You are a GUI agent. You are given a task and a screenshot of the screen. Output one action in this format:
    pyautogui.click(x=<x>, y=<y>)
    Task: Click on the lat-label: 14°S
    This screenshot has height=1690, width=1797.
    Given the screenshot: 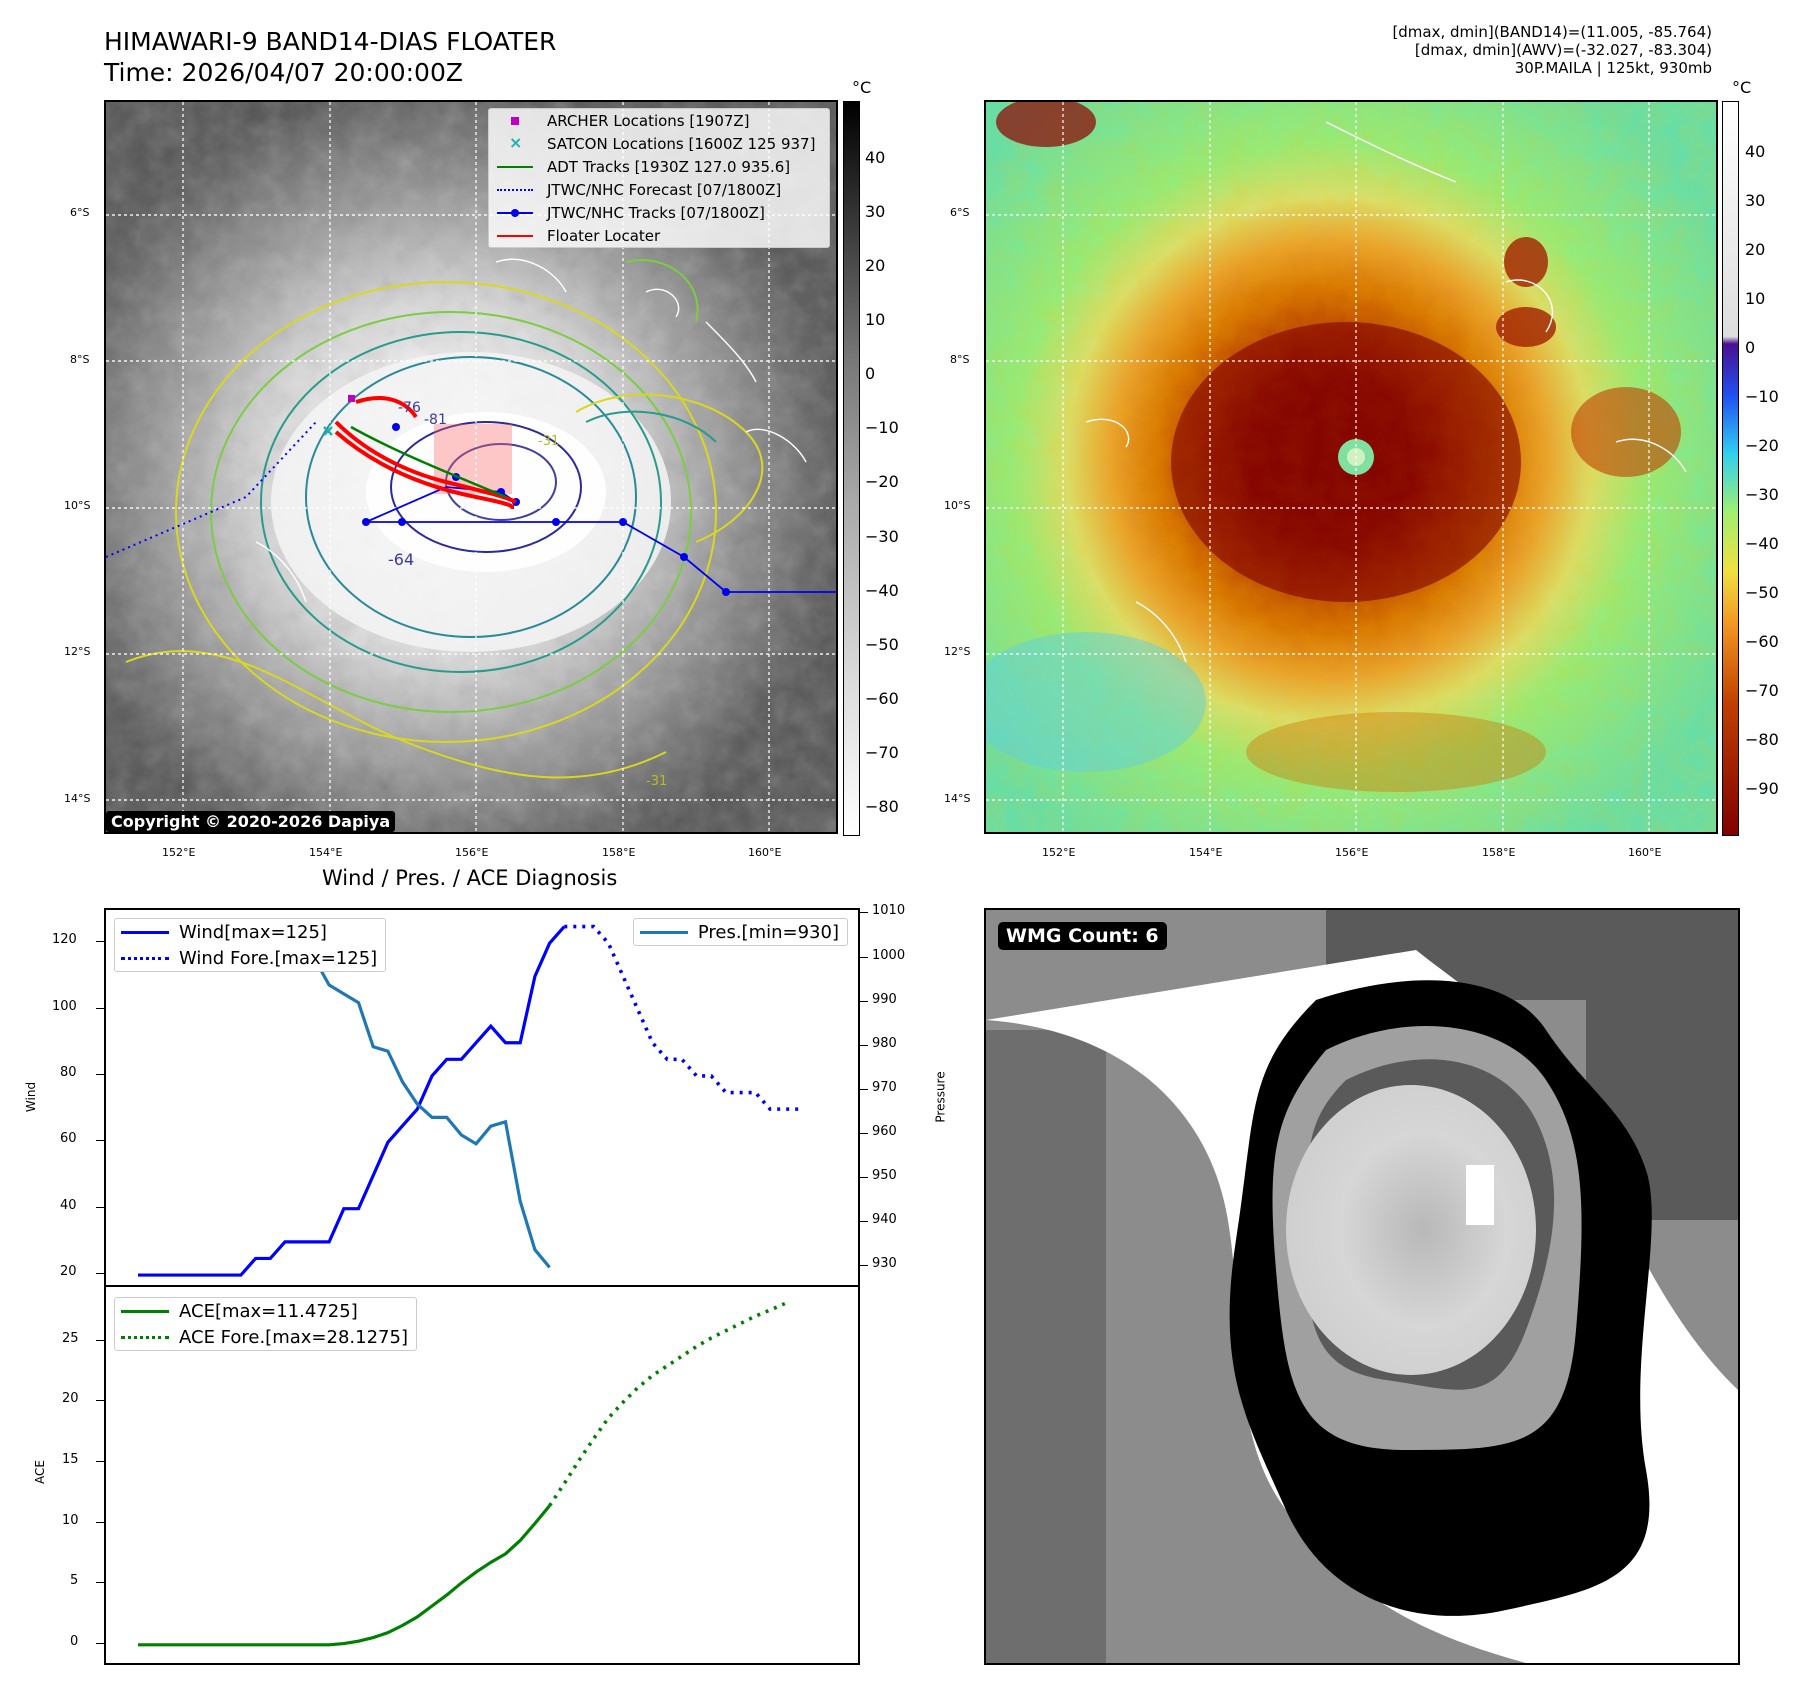 What is the action you would take?
    pyautogui.click(x=77, y=798)
    